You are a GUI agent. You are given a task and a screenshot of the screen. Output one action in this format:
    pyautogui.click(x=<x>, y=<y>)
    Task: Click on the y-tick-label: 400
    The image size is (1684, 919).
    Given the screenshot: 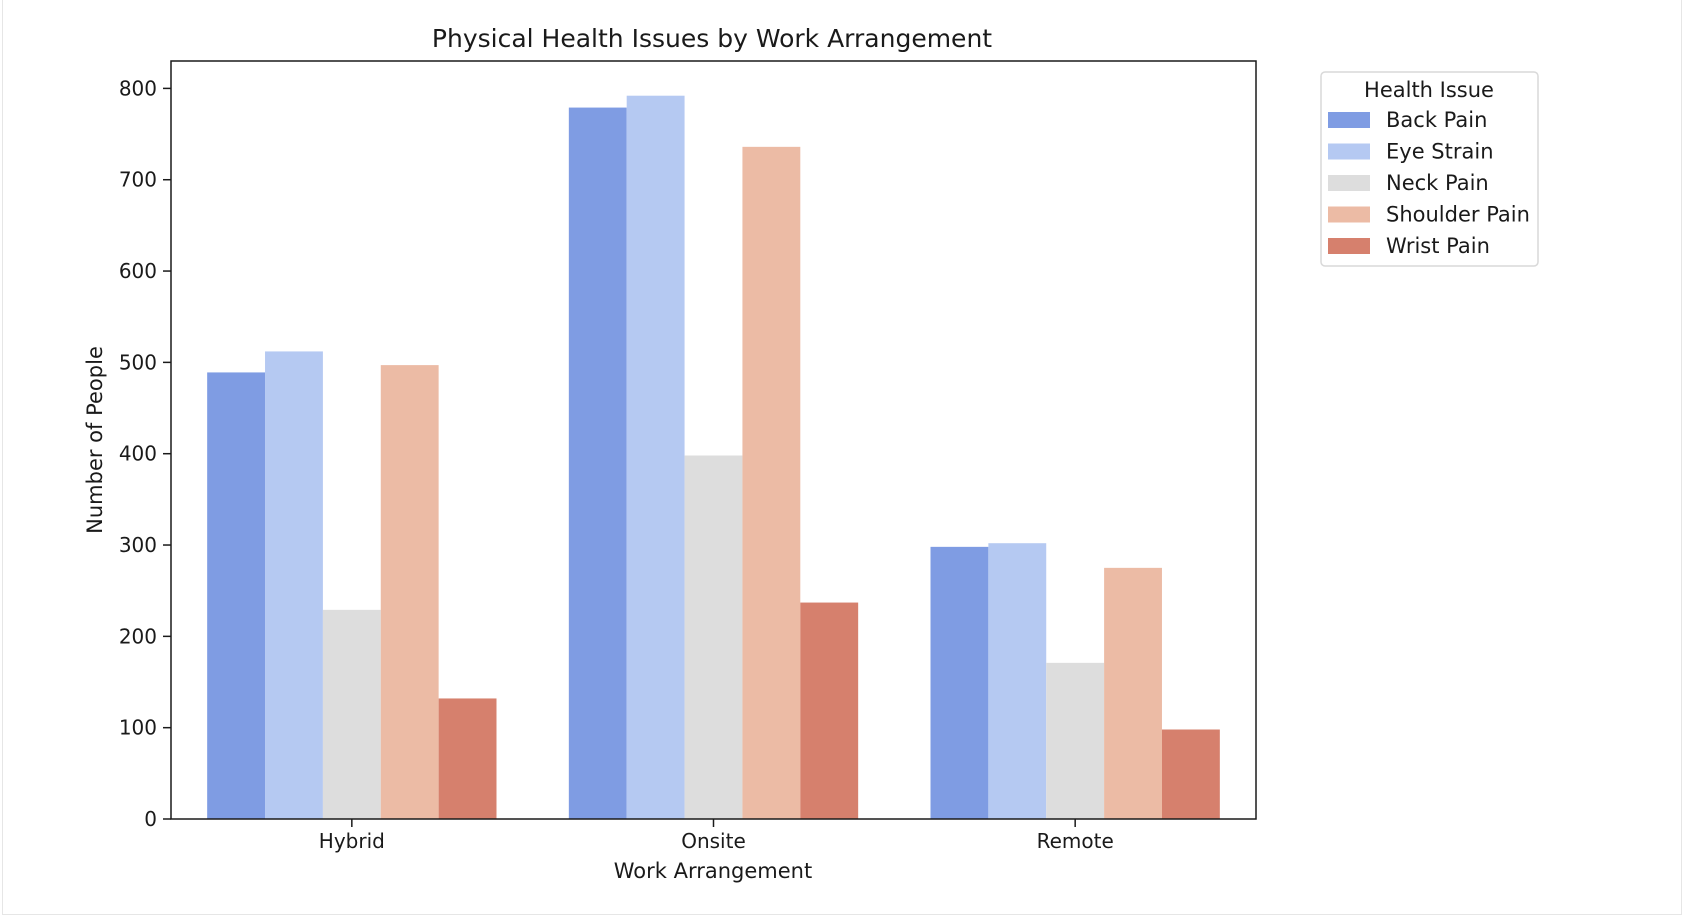 What is the action you would take?
    pyautogui.click(x=138, y=454)
    